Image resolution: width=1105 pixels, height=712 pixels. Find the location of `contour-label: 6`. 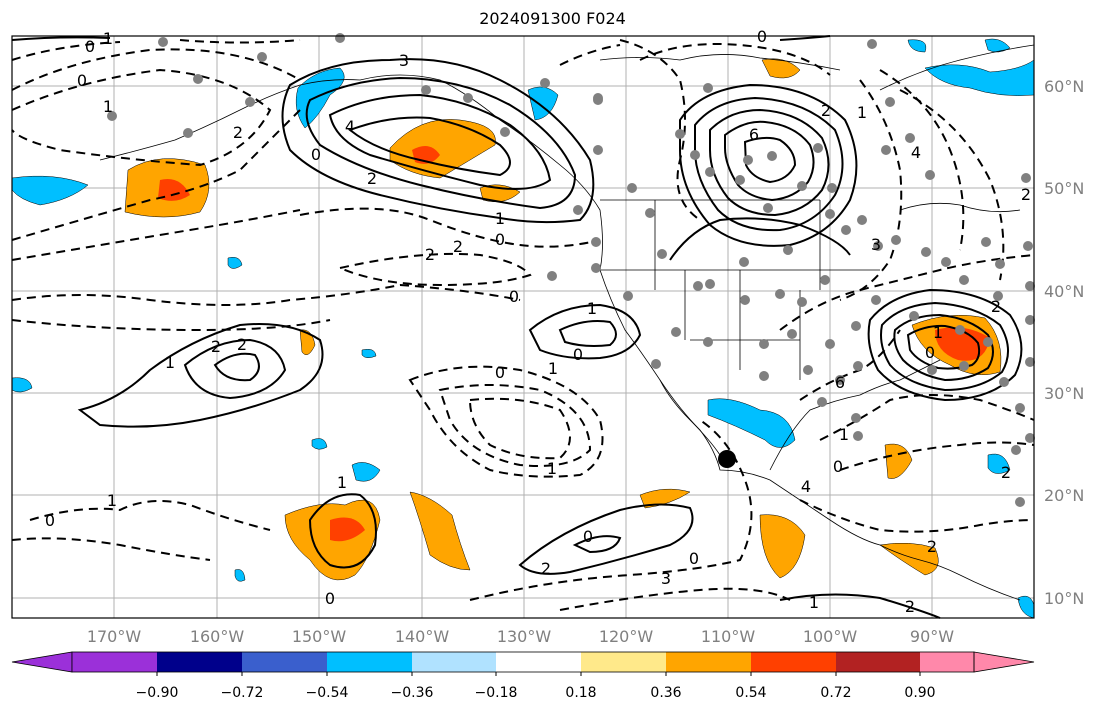

contour-label: 6 is located at coordinates (754, 134).